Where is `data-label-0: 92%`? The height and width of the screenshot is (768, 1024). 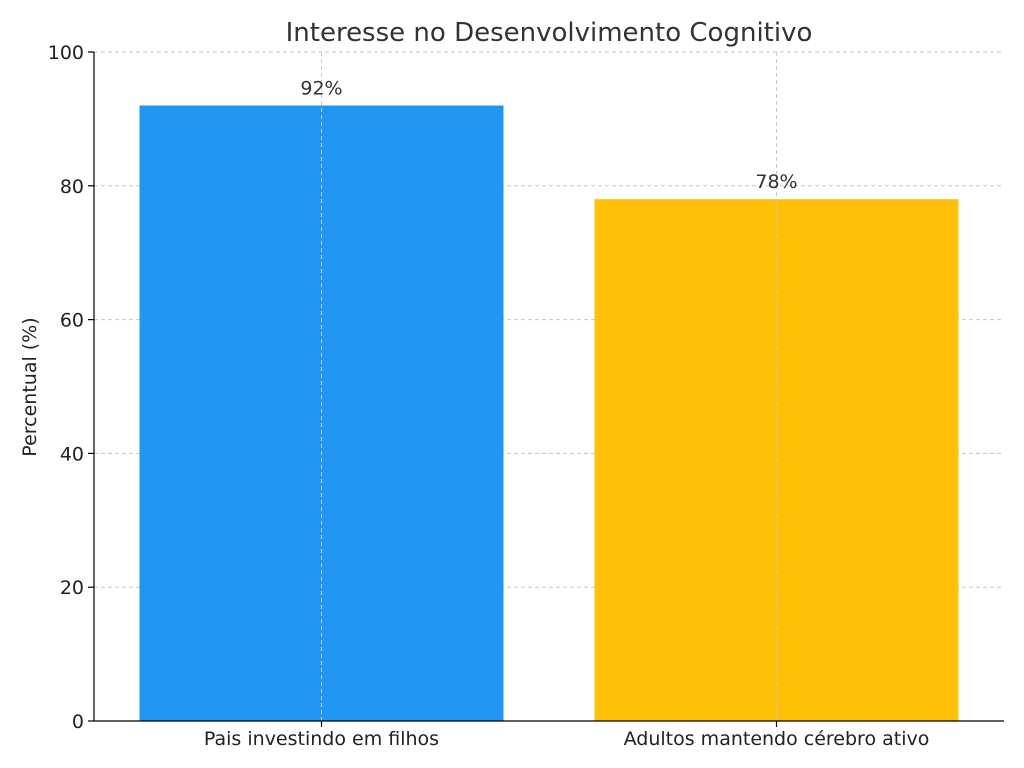
data-label-0: 92% is located at coordinates (321, 89).